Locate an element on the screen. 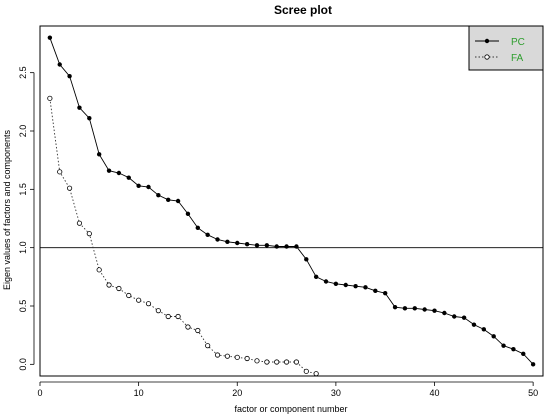 Image resolution: width=550 pixels, height=419 pixels. chart-title: Scree plot is located at coordinates (303, 10).